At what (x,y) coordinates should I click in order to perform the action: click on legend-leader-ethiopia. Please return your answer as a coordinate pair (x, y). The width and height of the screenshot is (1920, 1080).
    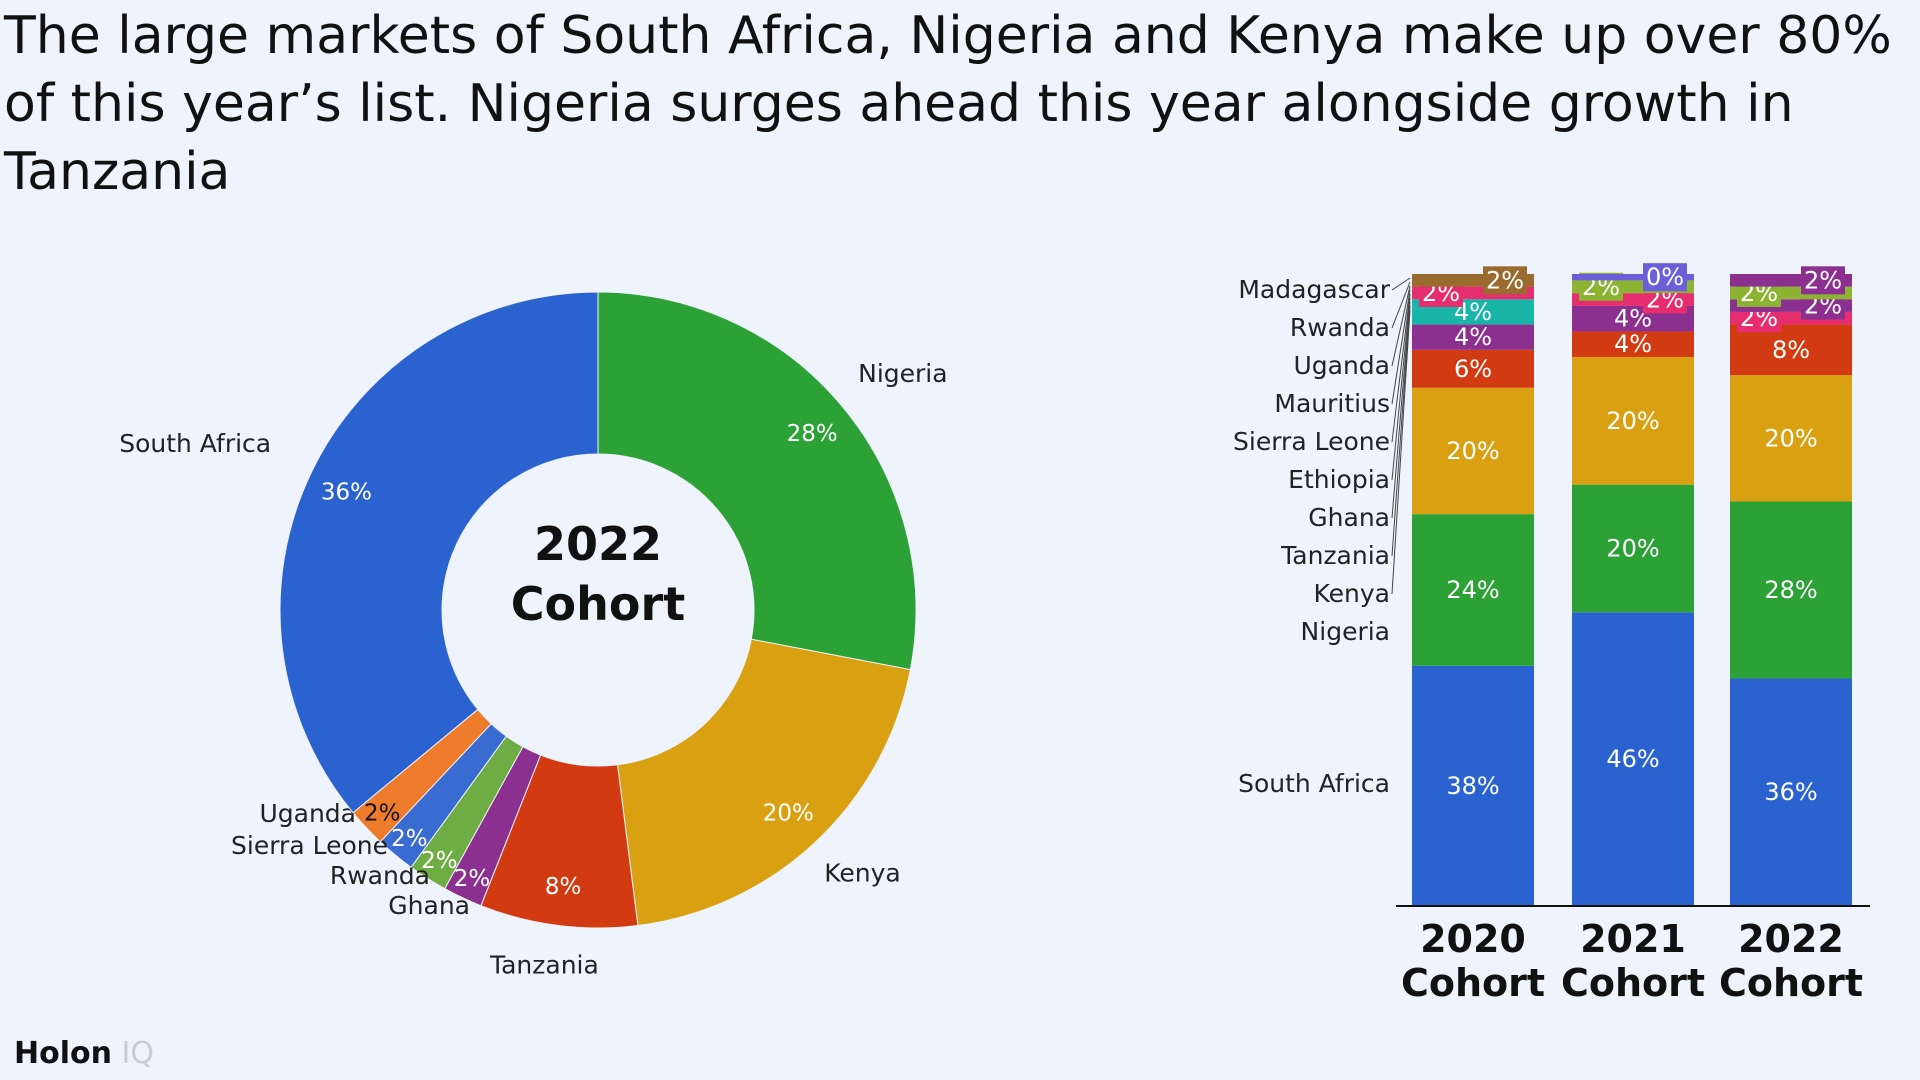
    Looking at the image, I should click on (1401, 389).